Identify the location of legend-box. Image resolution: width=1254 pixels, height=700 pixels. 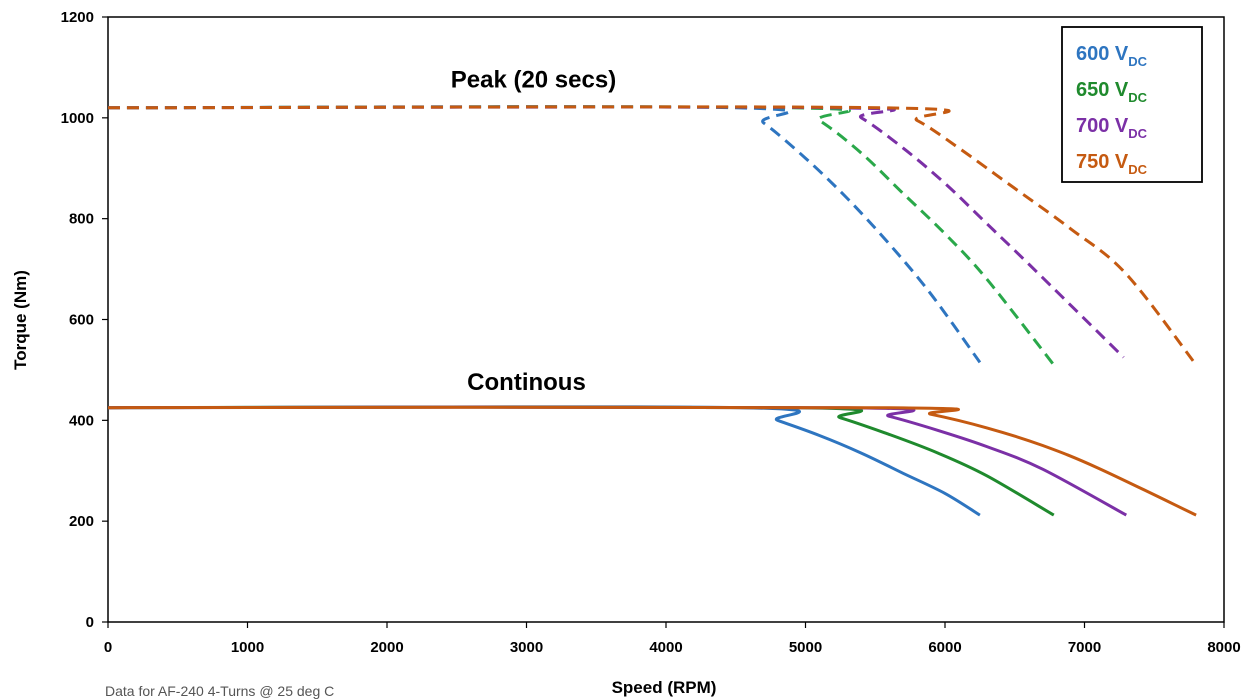
(1132, 104).